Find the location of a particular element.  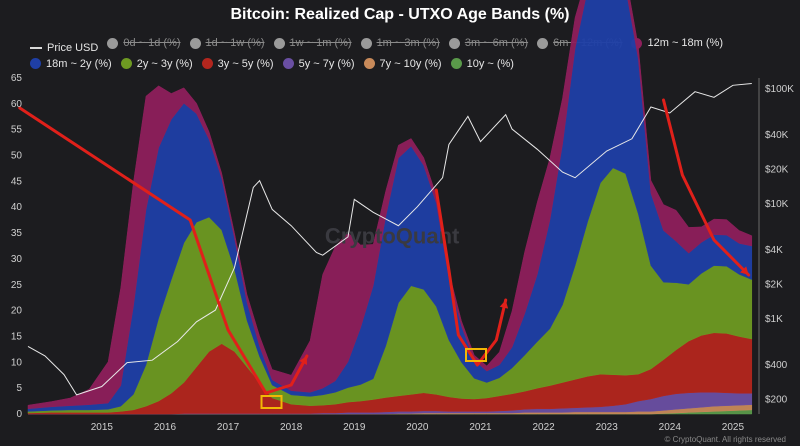

y-left-tick: 55 is located at coordinates (17, 130).